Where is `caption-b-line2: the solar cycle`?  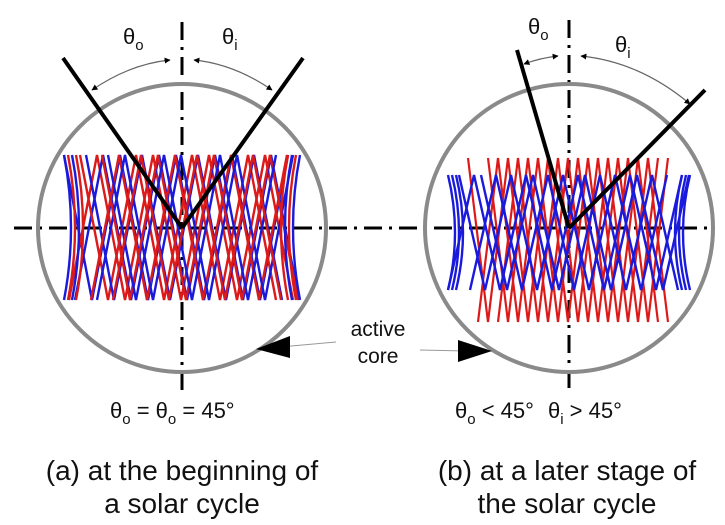
caption-b-line2: the solar cycle is located at coordinates (567, 503).